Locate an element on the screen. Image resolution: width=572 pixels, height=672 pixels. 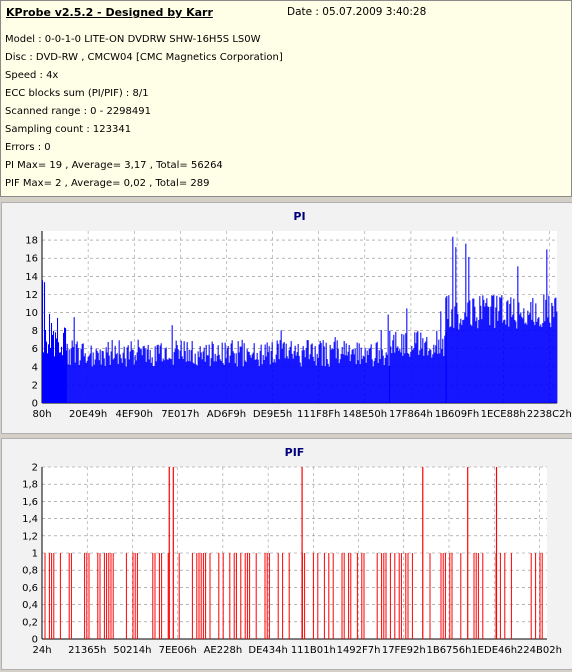
scan-date: Date : 05.07.2009 3:40:28 is located at coordinates (357, 12).